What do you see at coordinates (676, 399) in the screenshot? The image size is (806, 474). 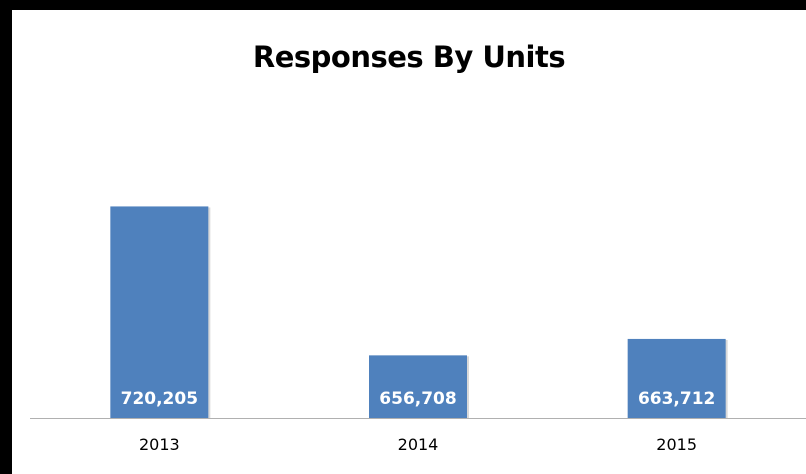 I see `data-label-2015: 663,712` at bounding box center [676, 399].